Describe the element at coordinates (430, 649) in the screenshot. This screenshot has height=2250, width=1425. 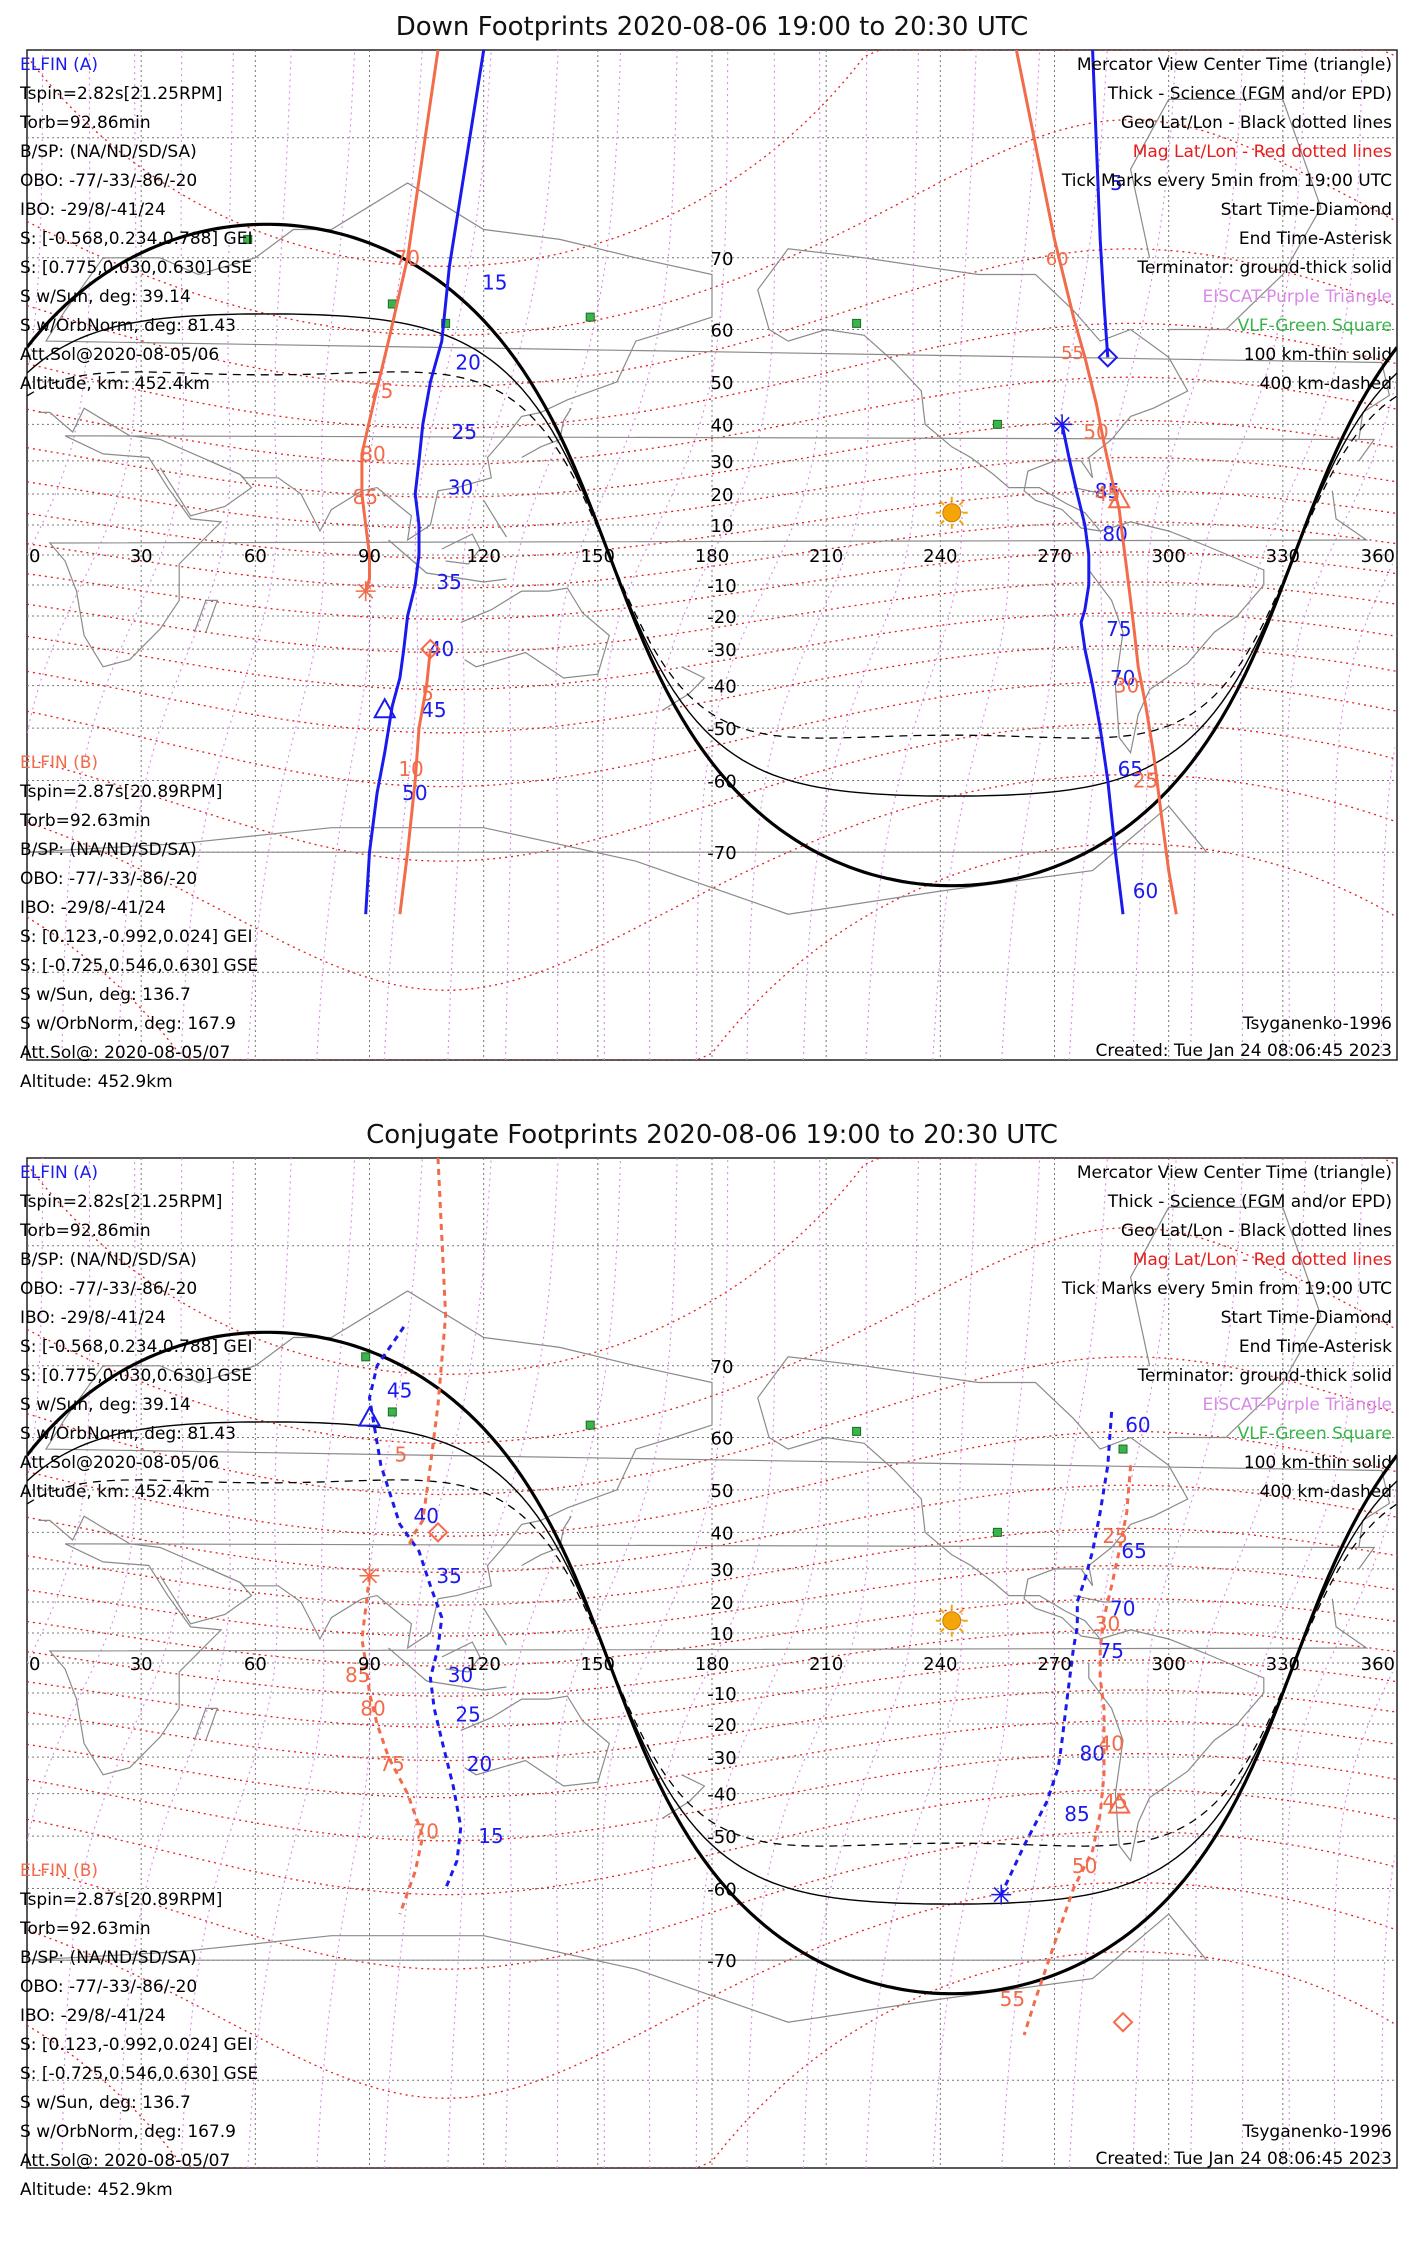
I see `start-diamond` at that location.